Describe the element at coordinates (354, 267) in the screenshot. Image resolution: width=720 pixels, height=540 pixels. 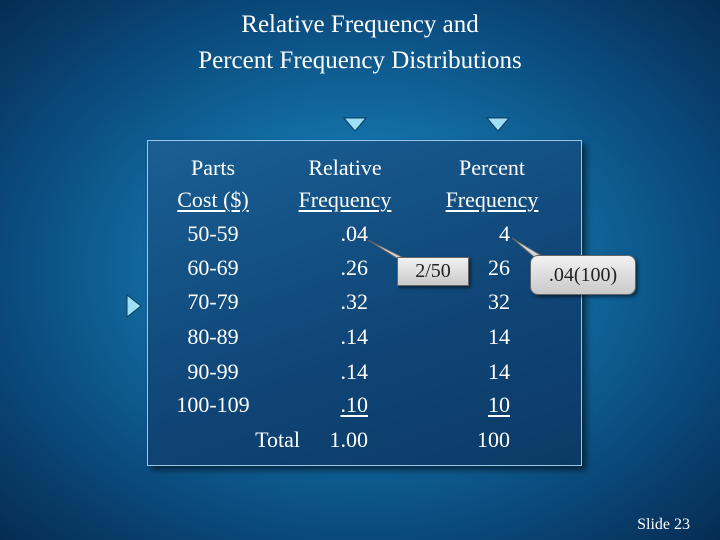
I see `cell: .26` at that location.